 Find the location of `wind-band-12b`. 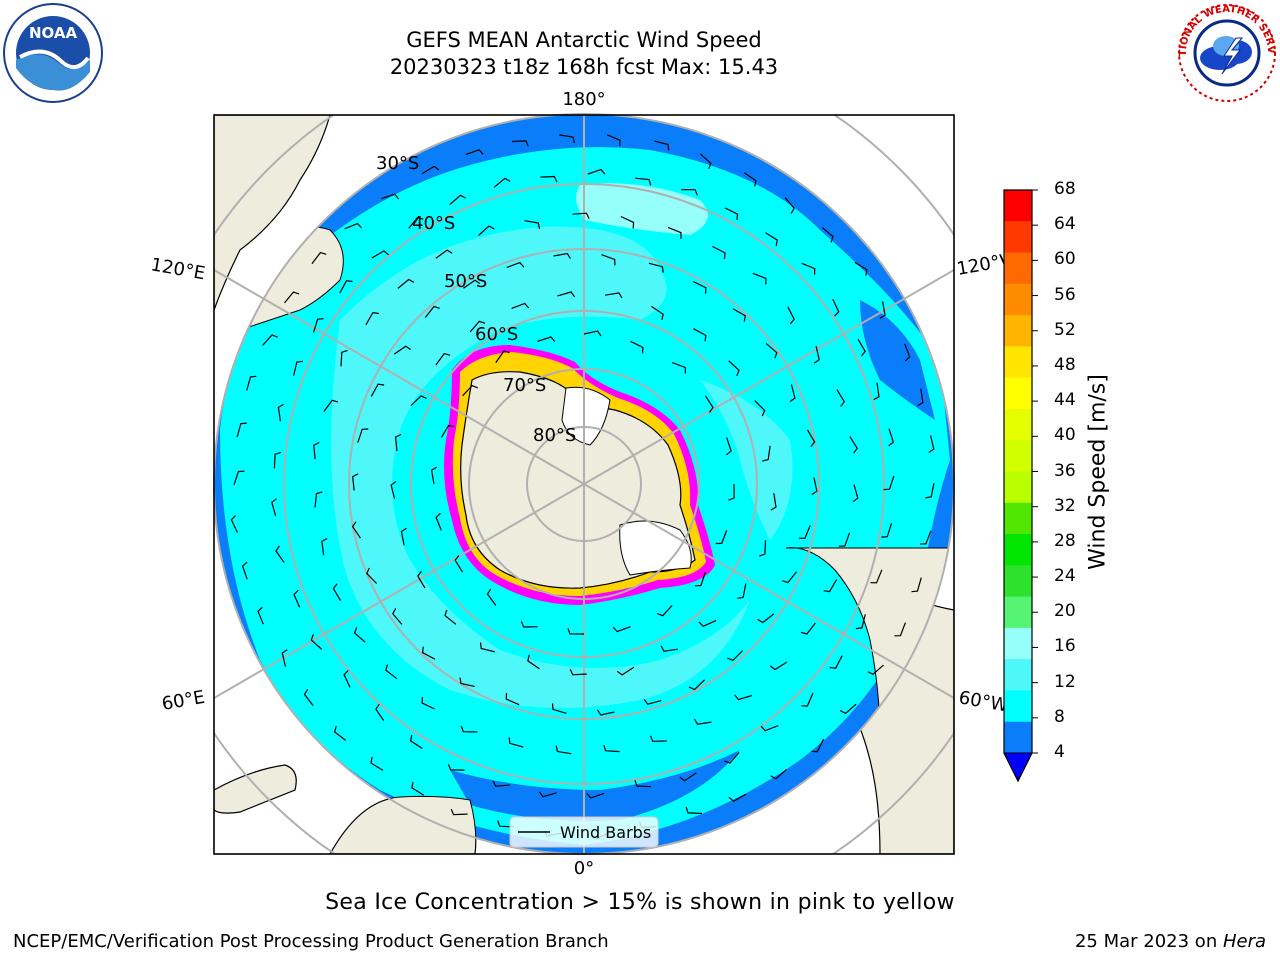

wind-band-12b is located at coordinates (746, 460).